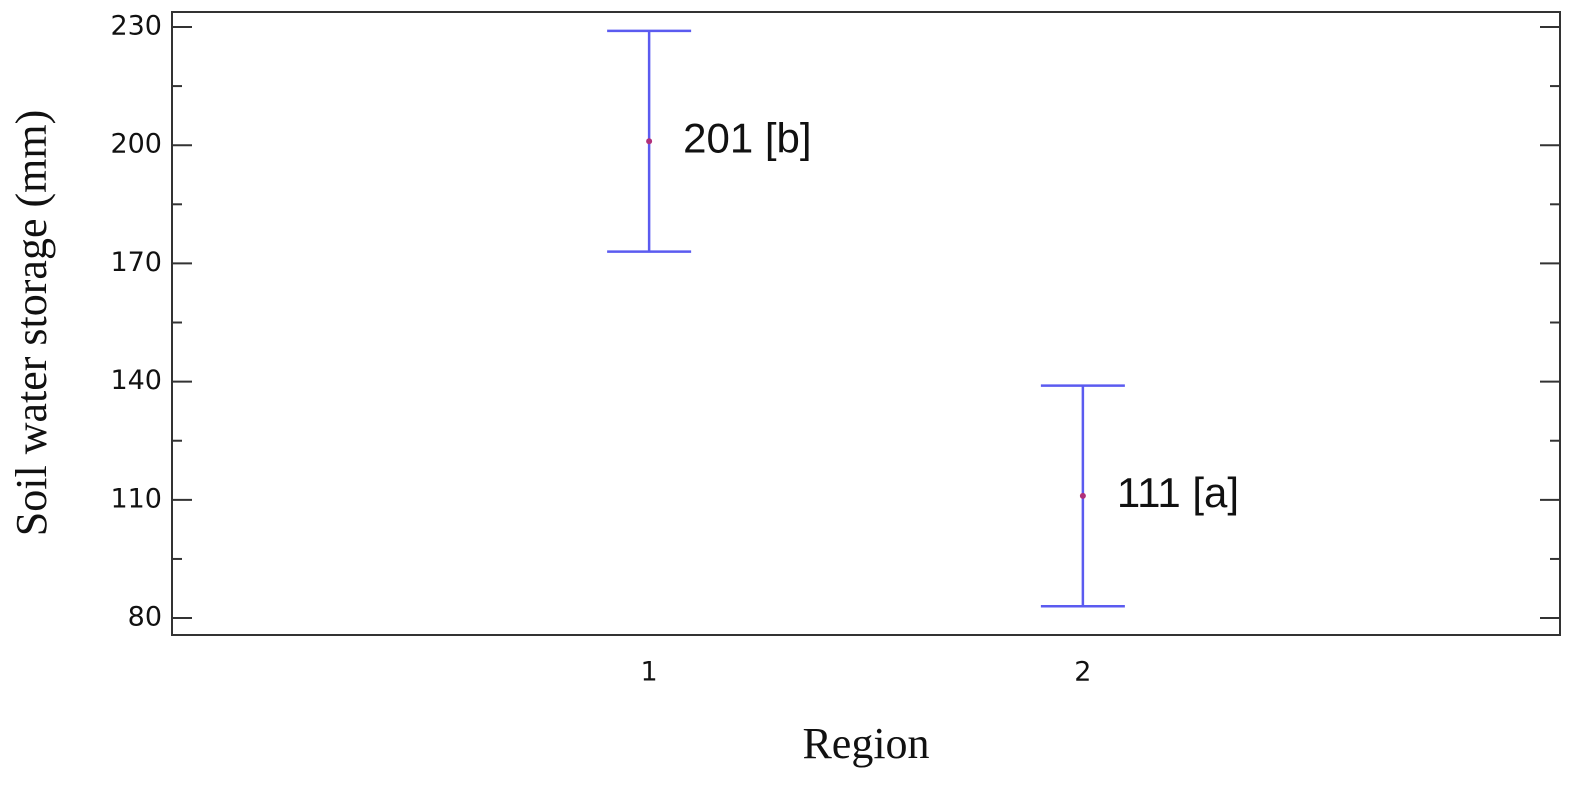 This screenshot has height=791, width=1586. What do you see at coordinates (136, 262) in the screenshot?
I see `y-tick-label: 170` at bounding box center [136, 262].